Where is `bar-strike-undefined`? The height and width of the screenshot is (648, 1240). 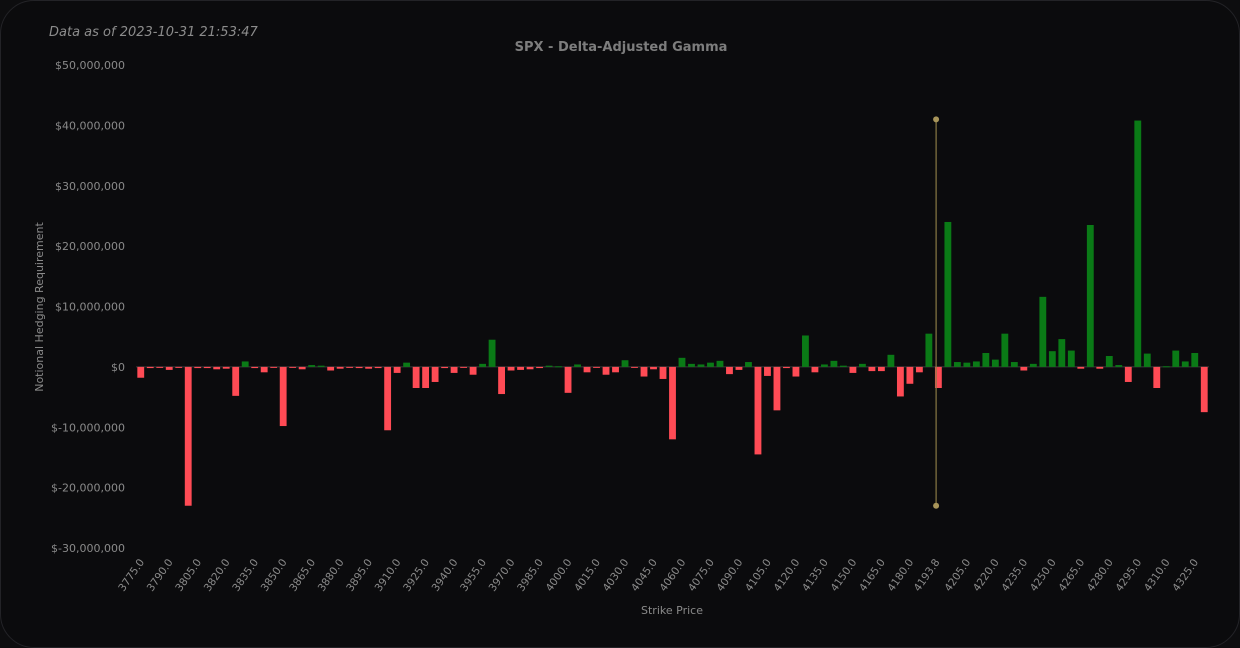
bar-strike-undefined is located at coordinates (1204, 389).